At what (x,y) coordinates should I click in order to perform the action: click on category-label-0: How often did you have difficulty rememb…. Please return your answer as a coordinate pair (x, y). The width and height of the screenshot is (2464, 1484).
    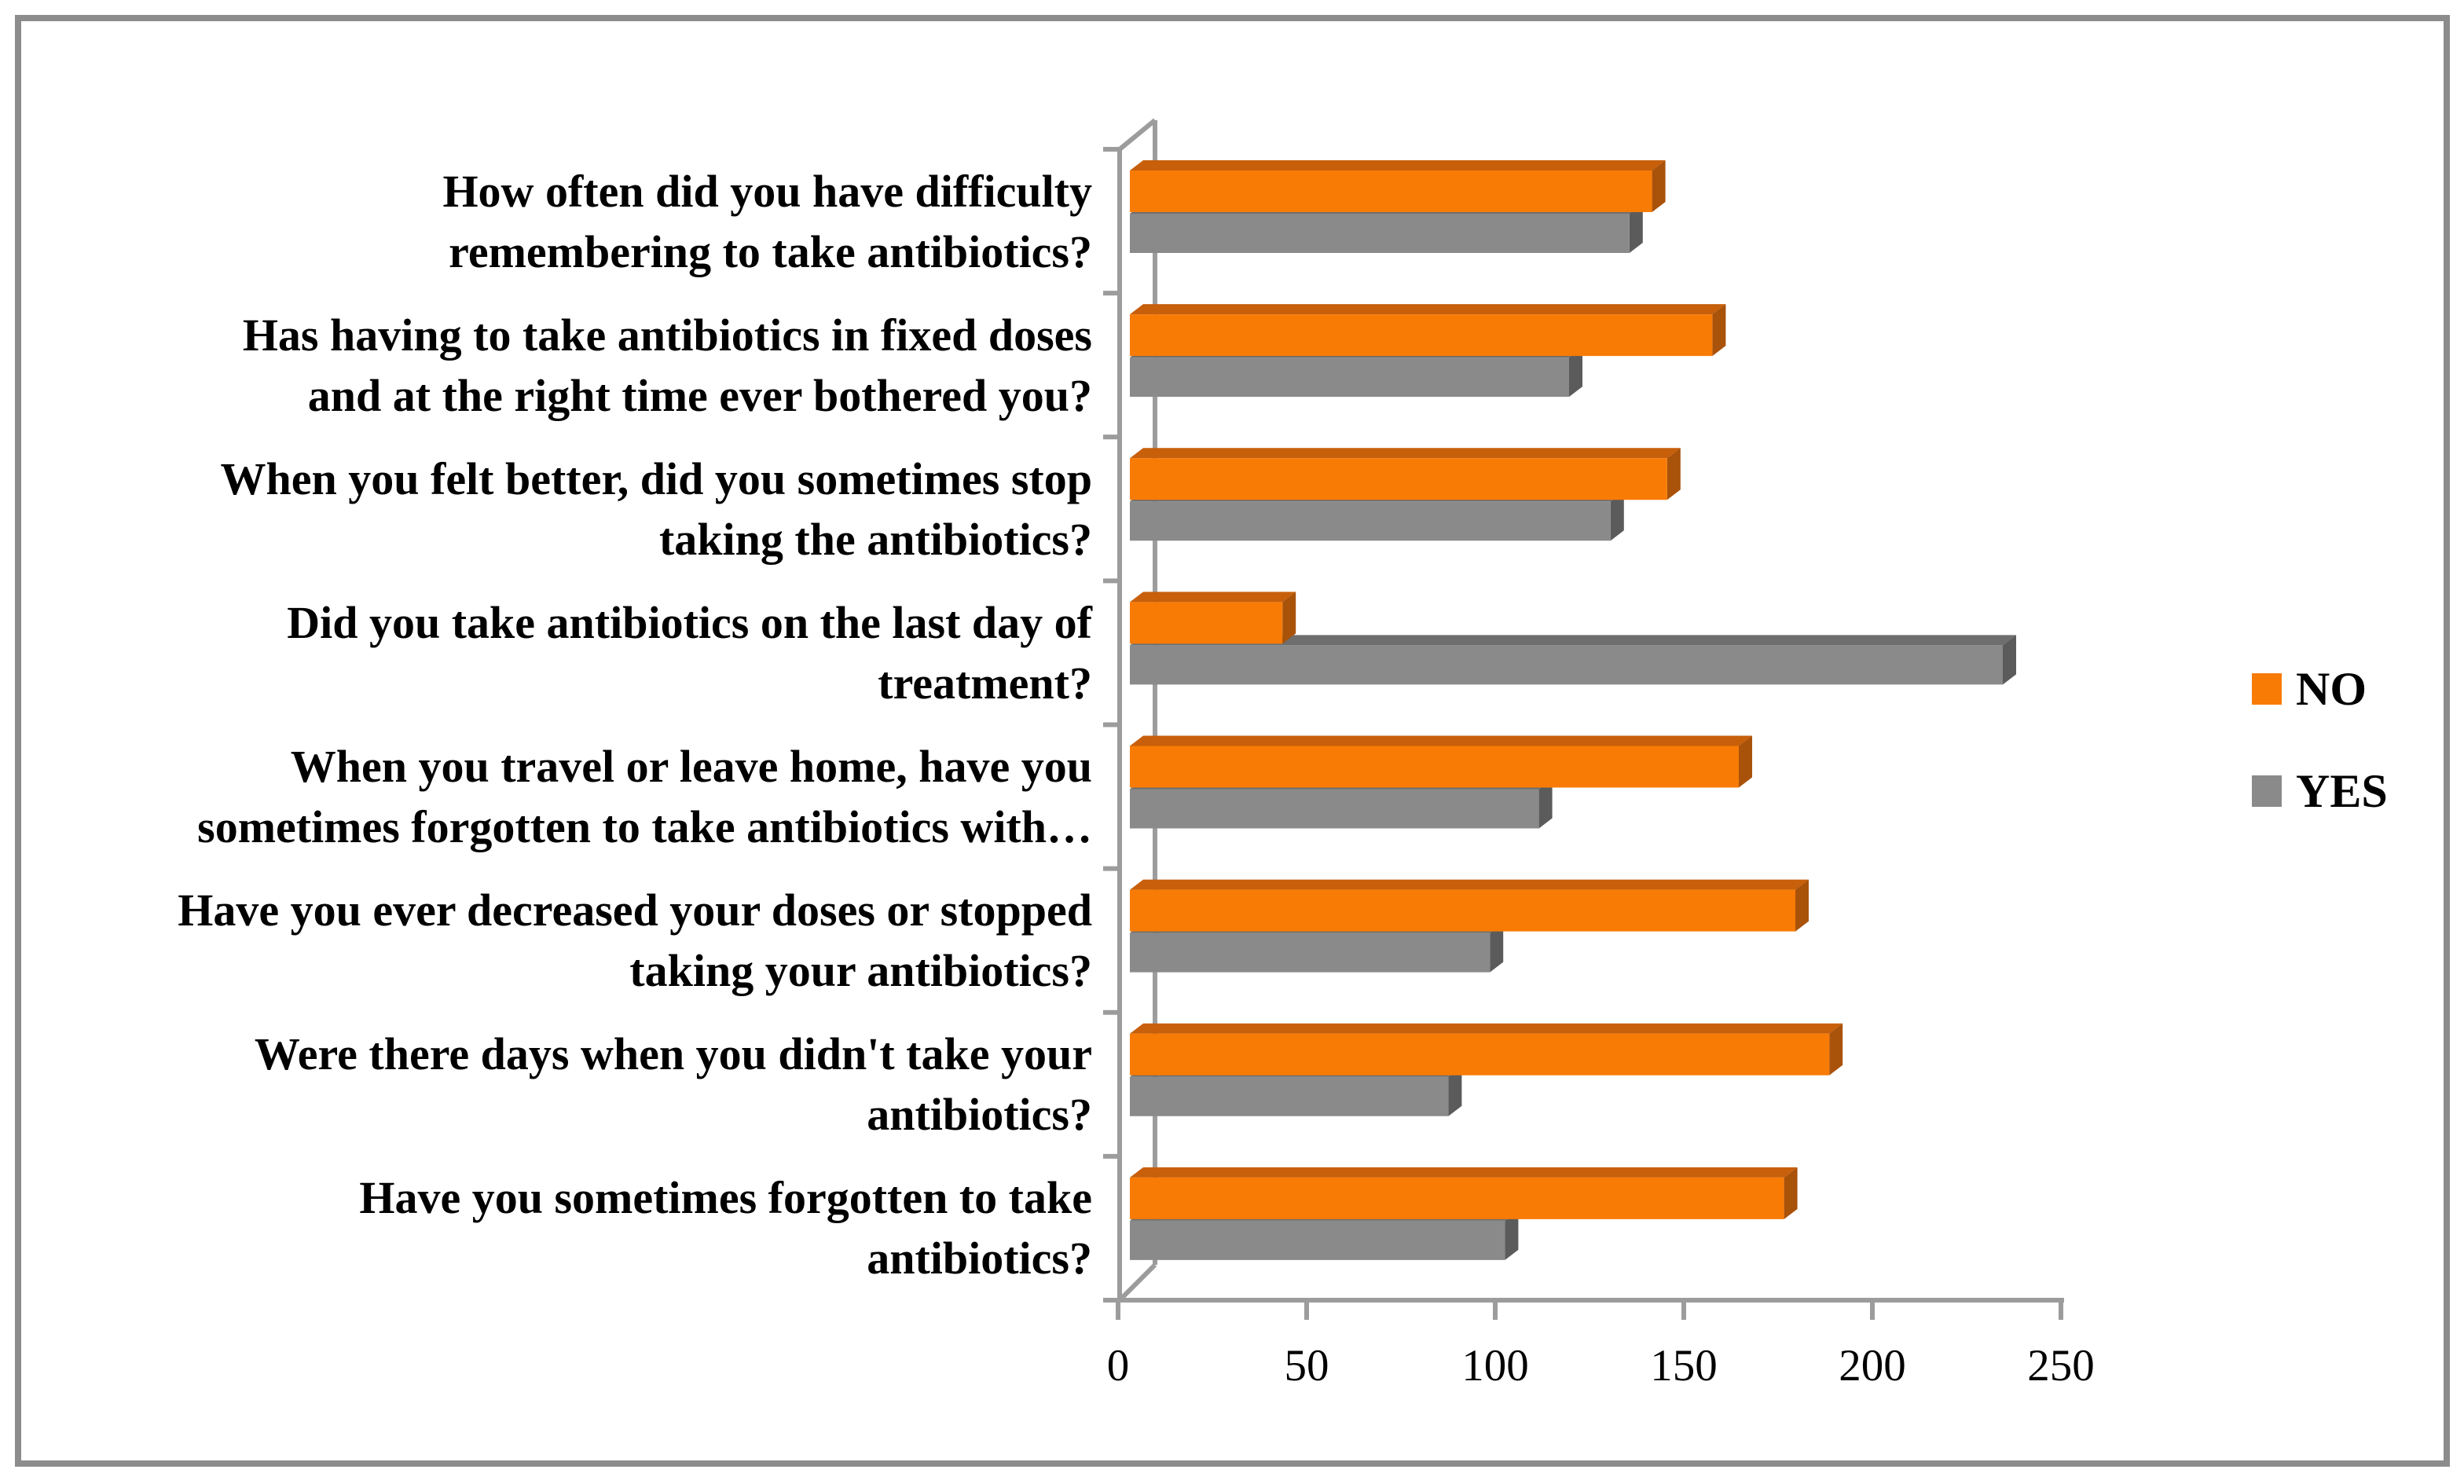
    Looking at the image, I should click on (767, 221).